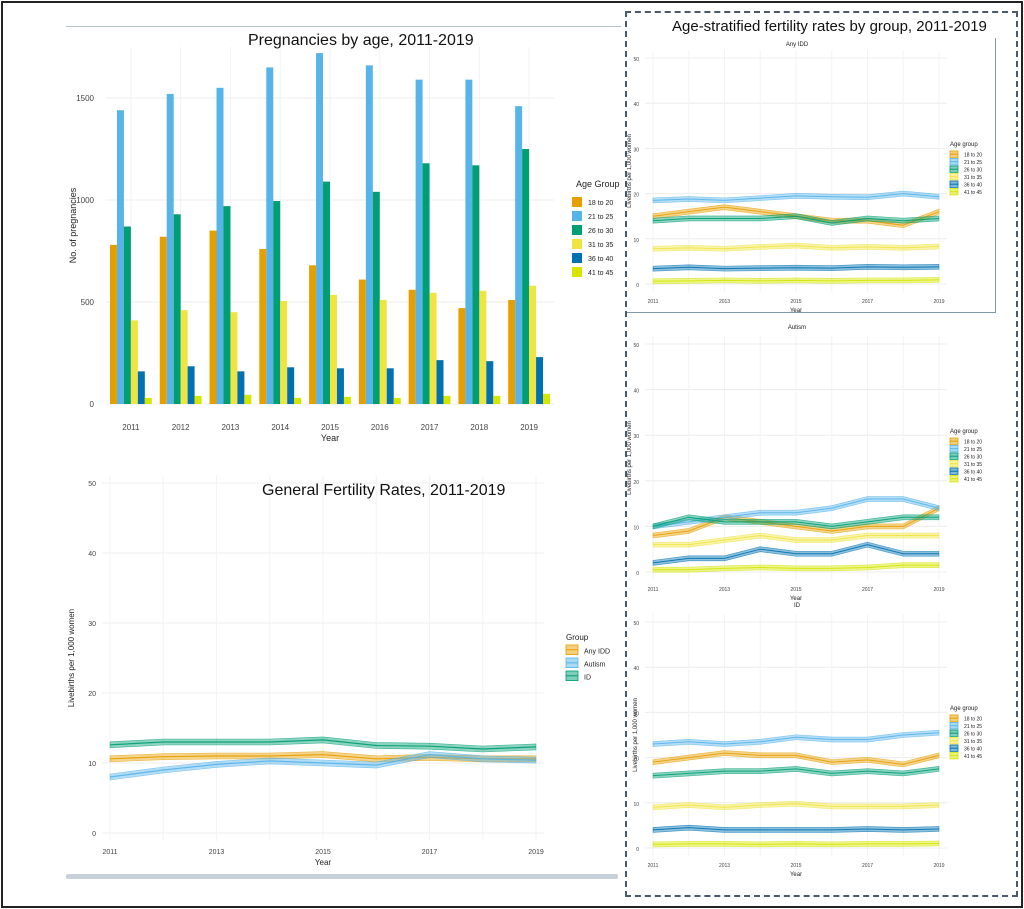 This screenshot has height=909, width=1024. What do you see at coordinates (280, 427) in the screenshot?
I see `x-tick-label: 2014` at bounding box center [280, 427].